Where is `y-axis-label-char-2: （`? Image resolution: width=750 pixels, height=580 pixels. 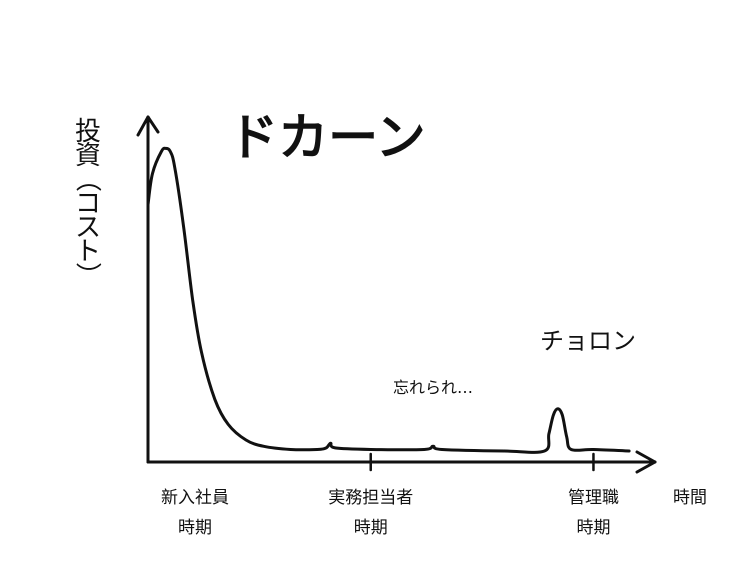 y-axis-label-char-2: （ is located at coordinates (87, 179).